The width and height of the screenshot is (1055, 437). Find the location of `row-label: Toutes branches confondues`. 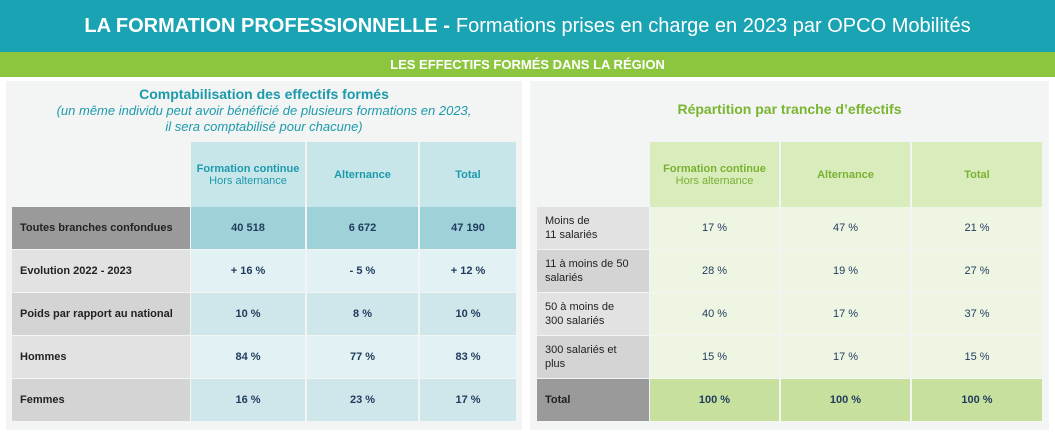

row-label: Toutes branches confondues is located at coordinates (101, 228).